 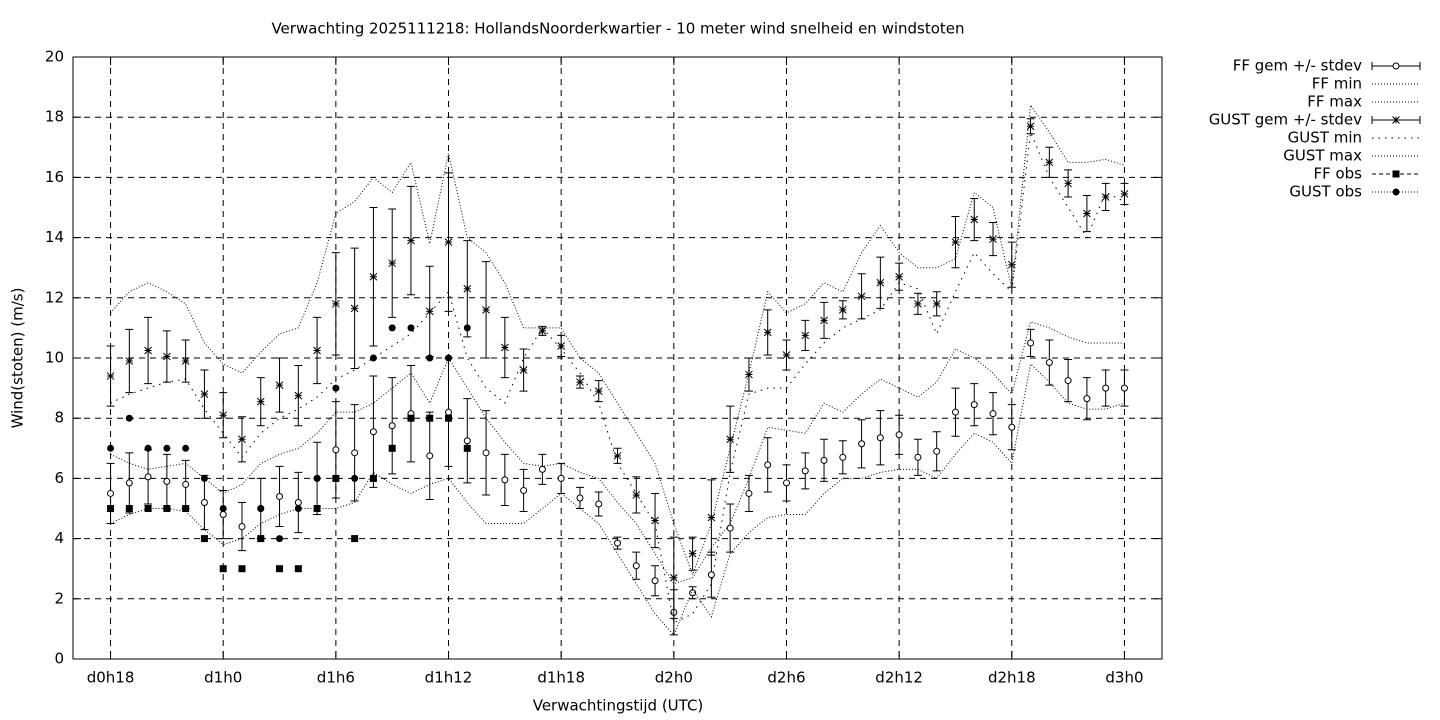 What do you see at coordinates (54, 57) in the screenshot?
I see `y-tick-label: 20` at bounding box center [54, 57].